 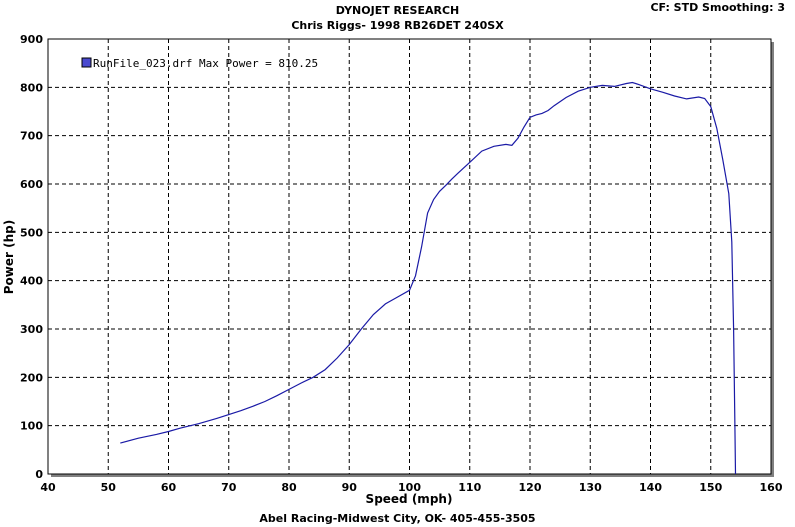 What do you see at coordinates (590, 487) in the screenshot?
I see `x-tick-label: 130` at bounding box center [590, 487].